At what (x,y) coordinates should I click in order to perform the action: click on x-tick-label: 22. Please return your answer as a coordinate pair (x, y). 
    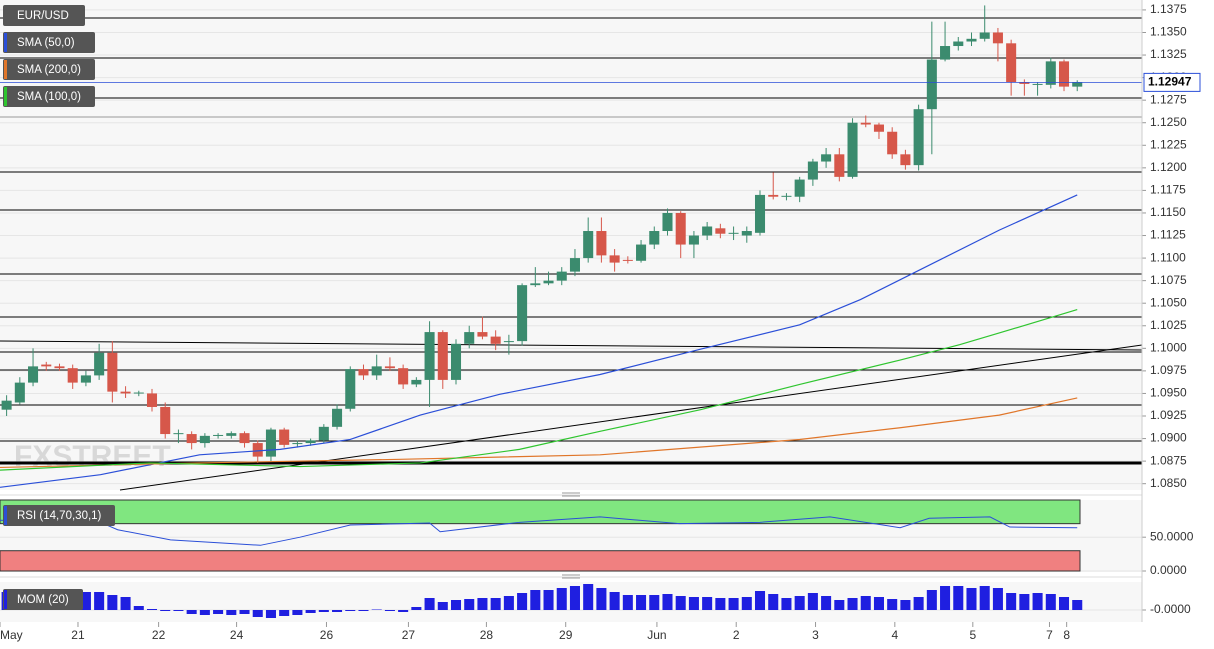
    Looking at the image, I should click on (159, 635).